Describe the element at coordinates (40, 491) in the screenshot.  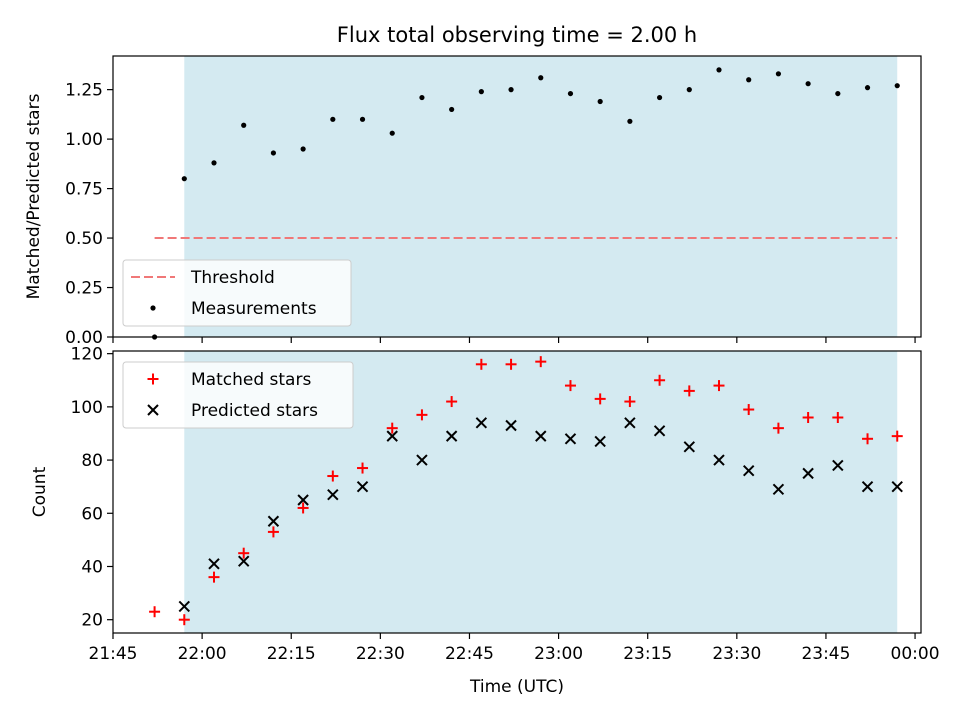
I see `bottom-y-axis-label: Count` at that location.